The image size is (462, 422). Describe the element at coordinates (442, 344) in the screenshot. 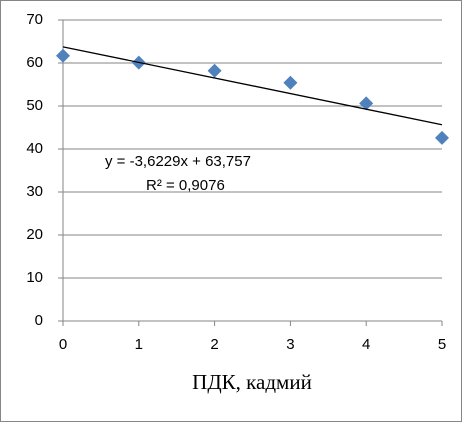

I see `x-tick-label: 5` at that location.